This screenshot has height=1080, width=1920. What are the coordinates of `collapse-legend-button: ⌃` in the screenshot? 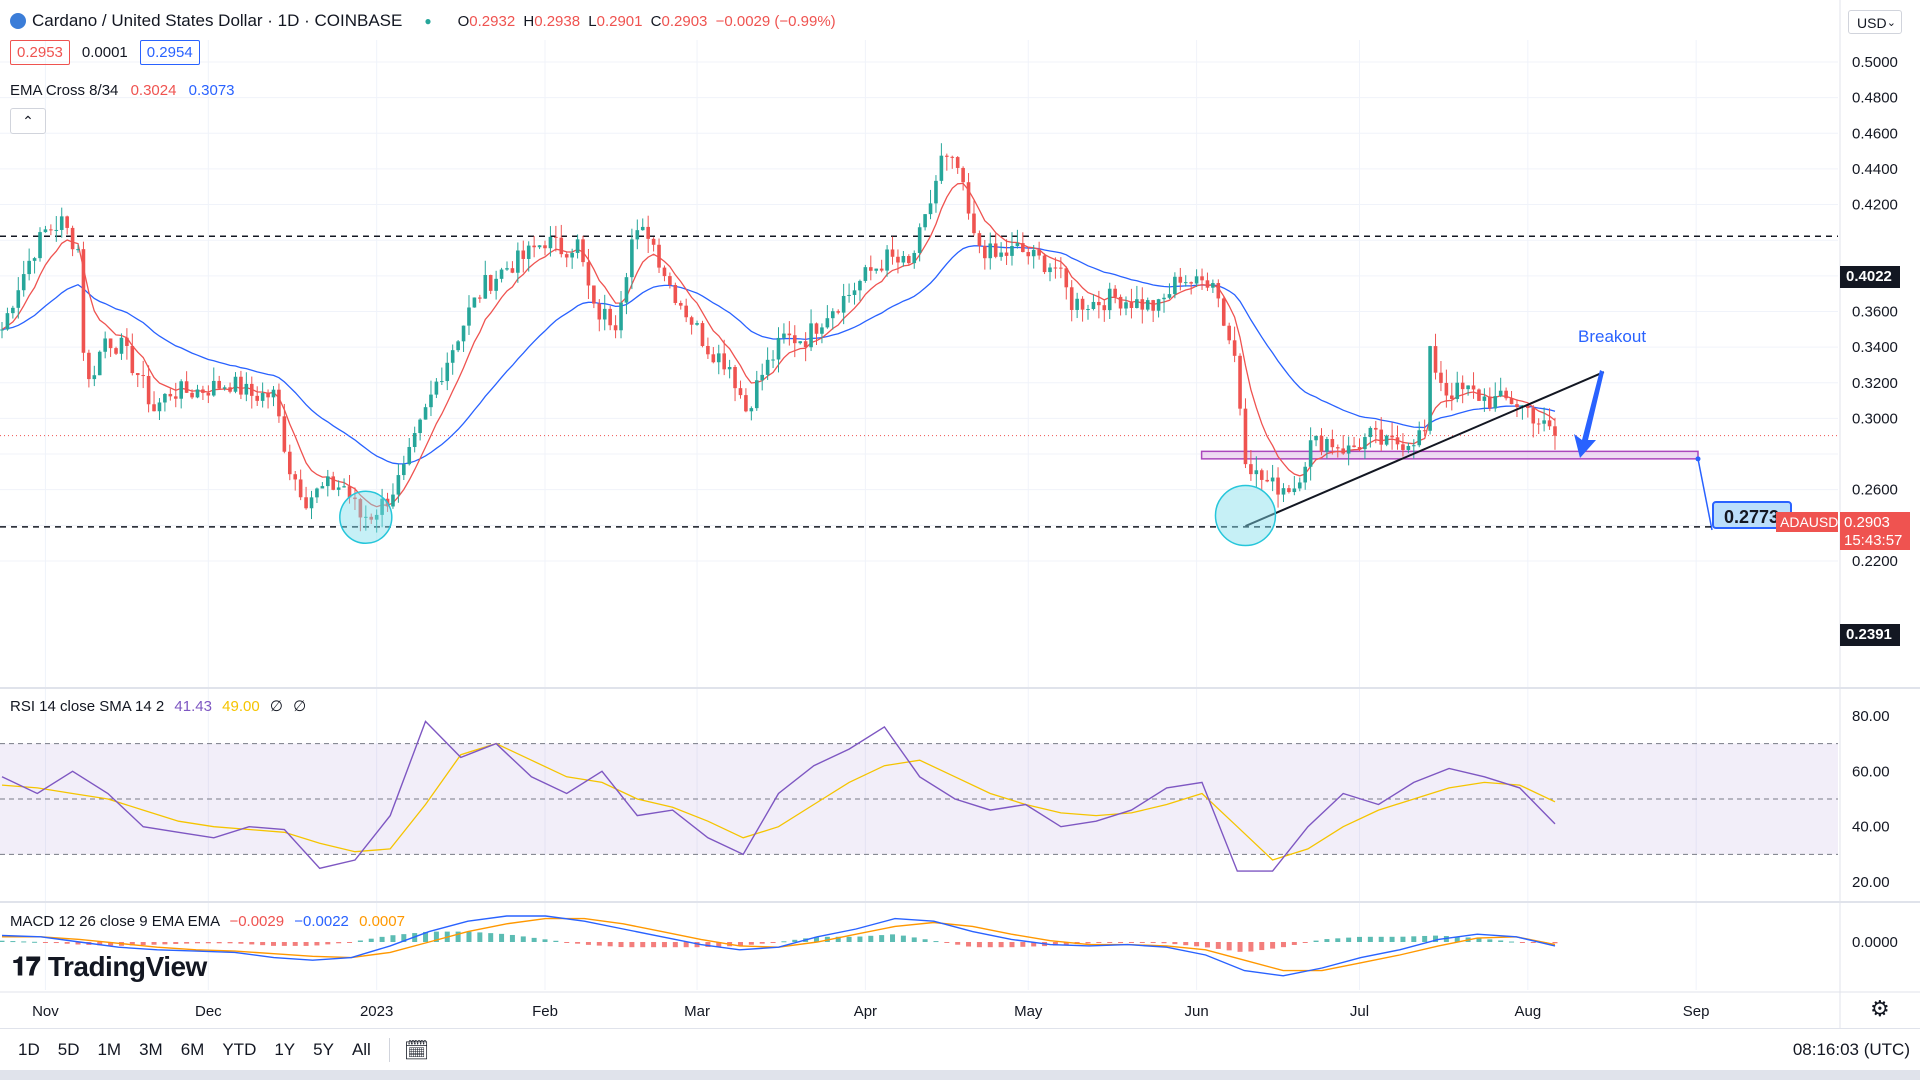 It's located at (28, 121).